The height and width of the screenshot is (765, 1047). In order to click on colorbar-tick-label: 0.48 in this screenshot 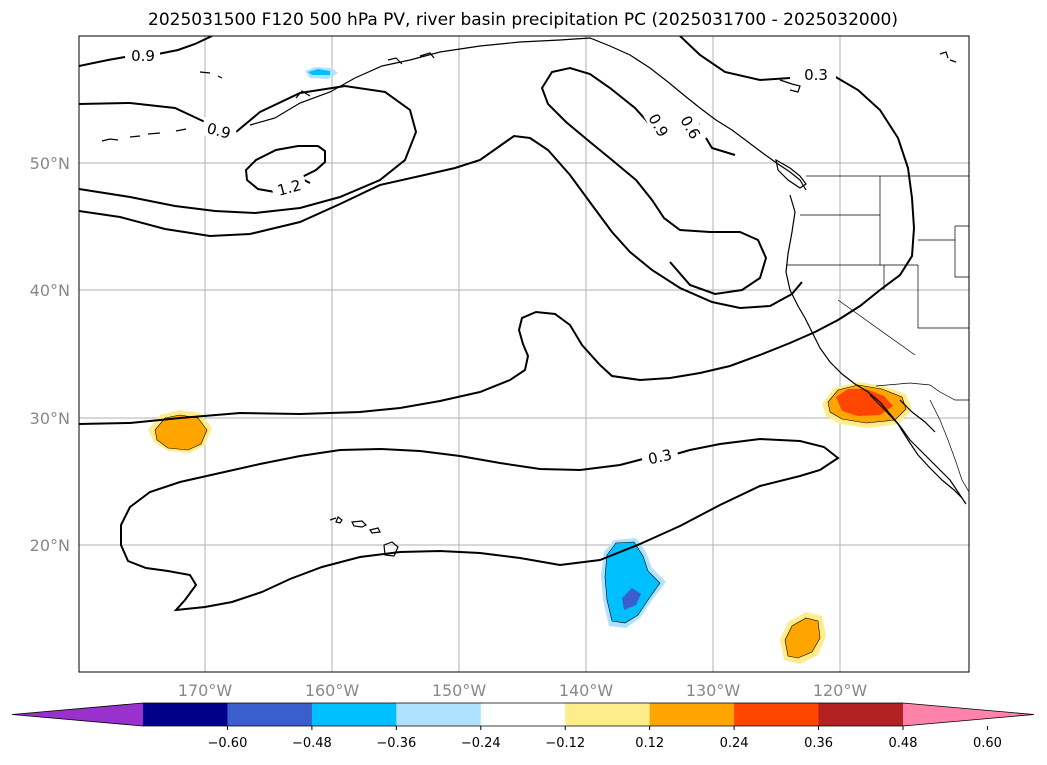, I will do `click(903, 743)`.